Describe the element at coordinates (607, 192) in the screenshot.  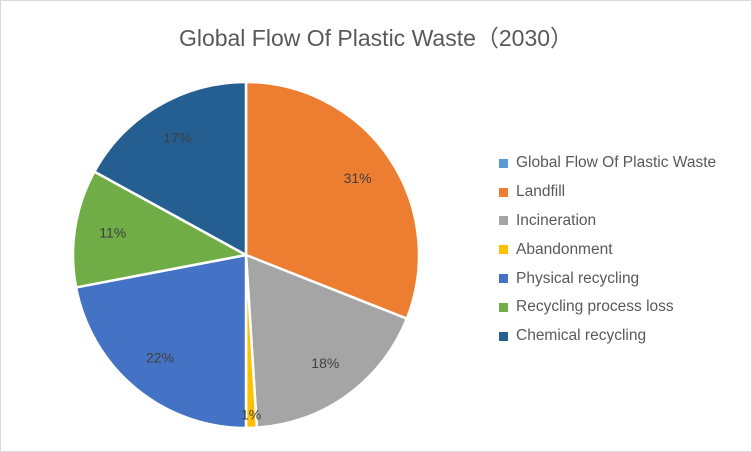
I see `legend-item-landfill: Landfill` at that location.